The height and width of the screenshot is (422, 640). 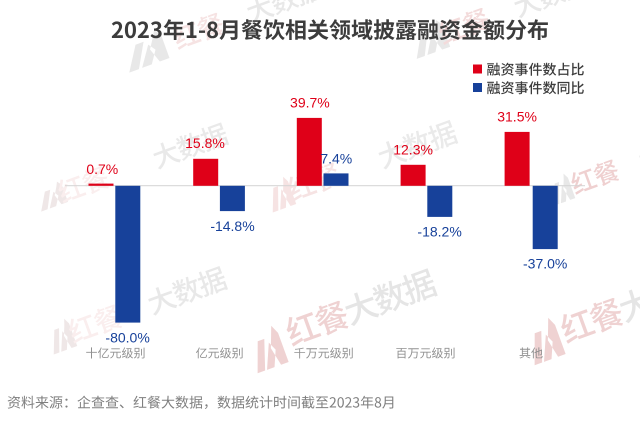 What do you see at coordinates (336, 158) in the screenshot?
I see `svg-text: 7.4%` at bounding box center [336, 158].